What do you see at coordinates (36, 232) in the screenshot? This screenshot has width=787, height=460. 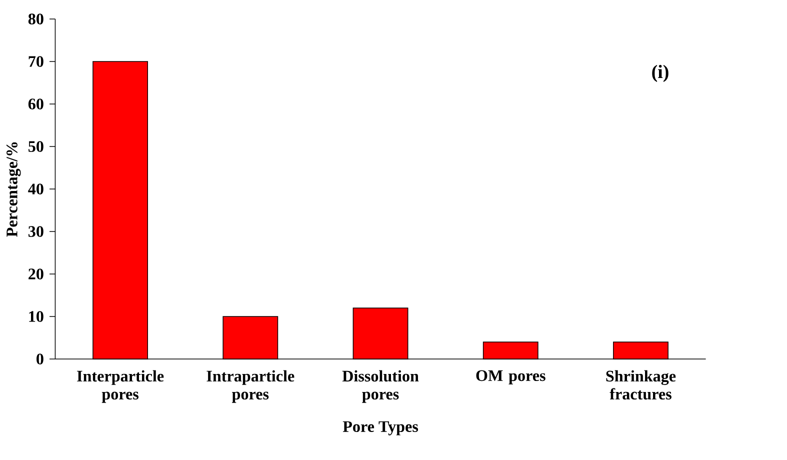 I see `y-tick-label: 30` at bounding box center [36, 232].